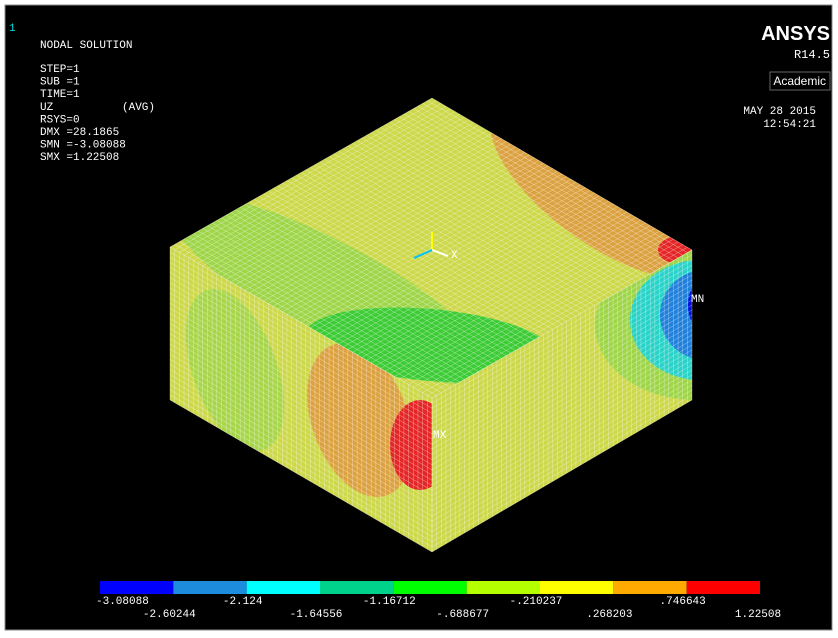 Image resolution: width=838 pixels, height=638 pixels. Describe the element at coordinates (609, 615) in the screenshot. I see `legend-label: .268203` at that location.